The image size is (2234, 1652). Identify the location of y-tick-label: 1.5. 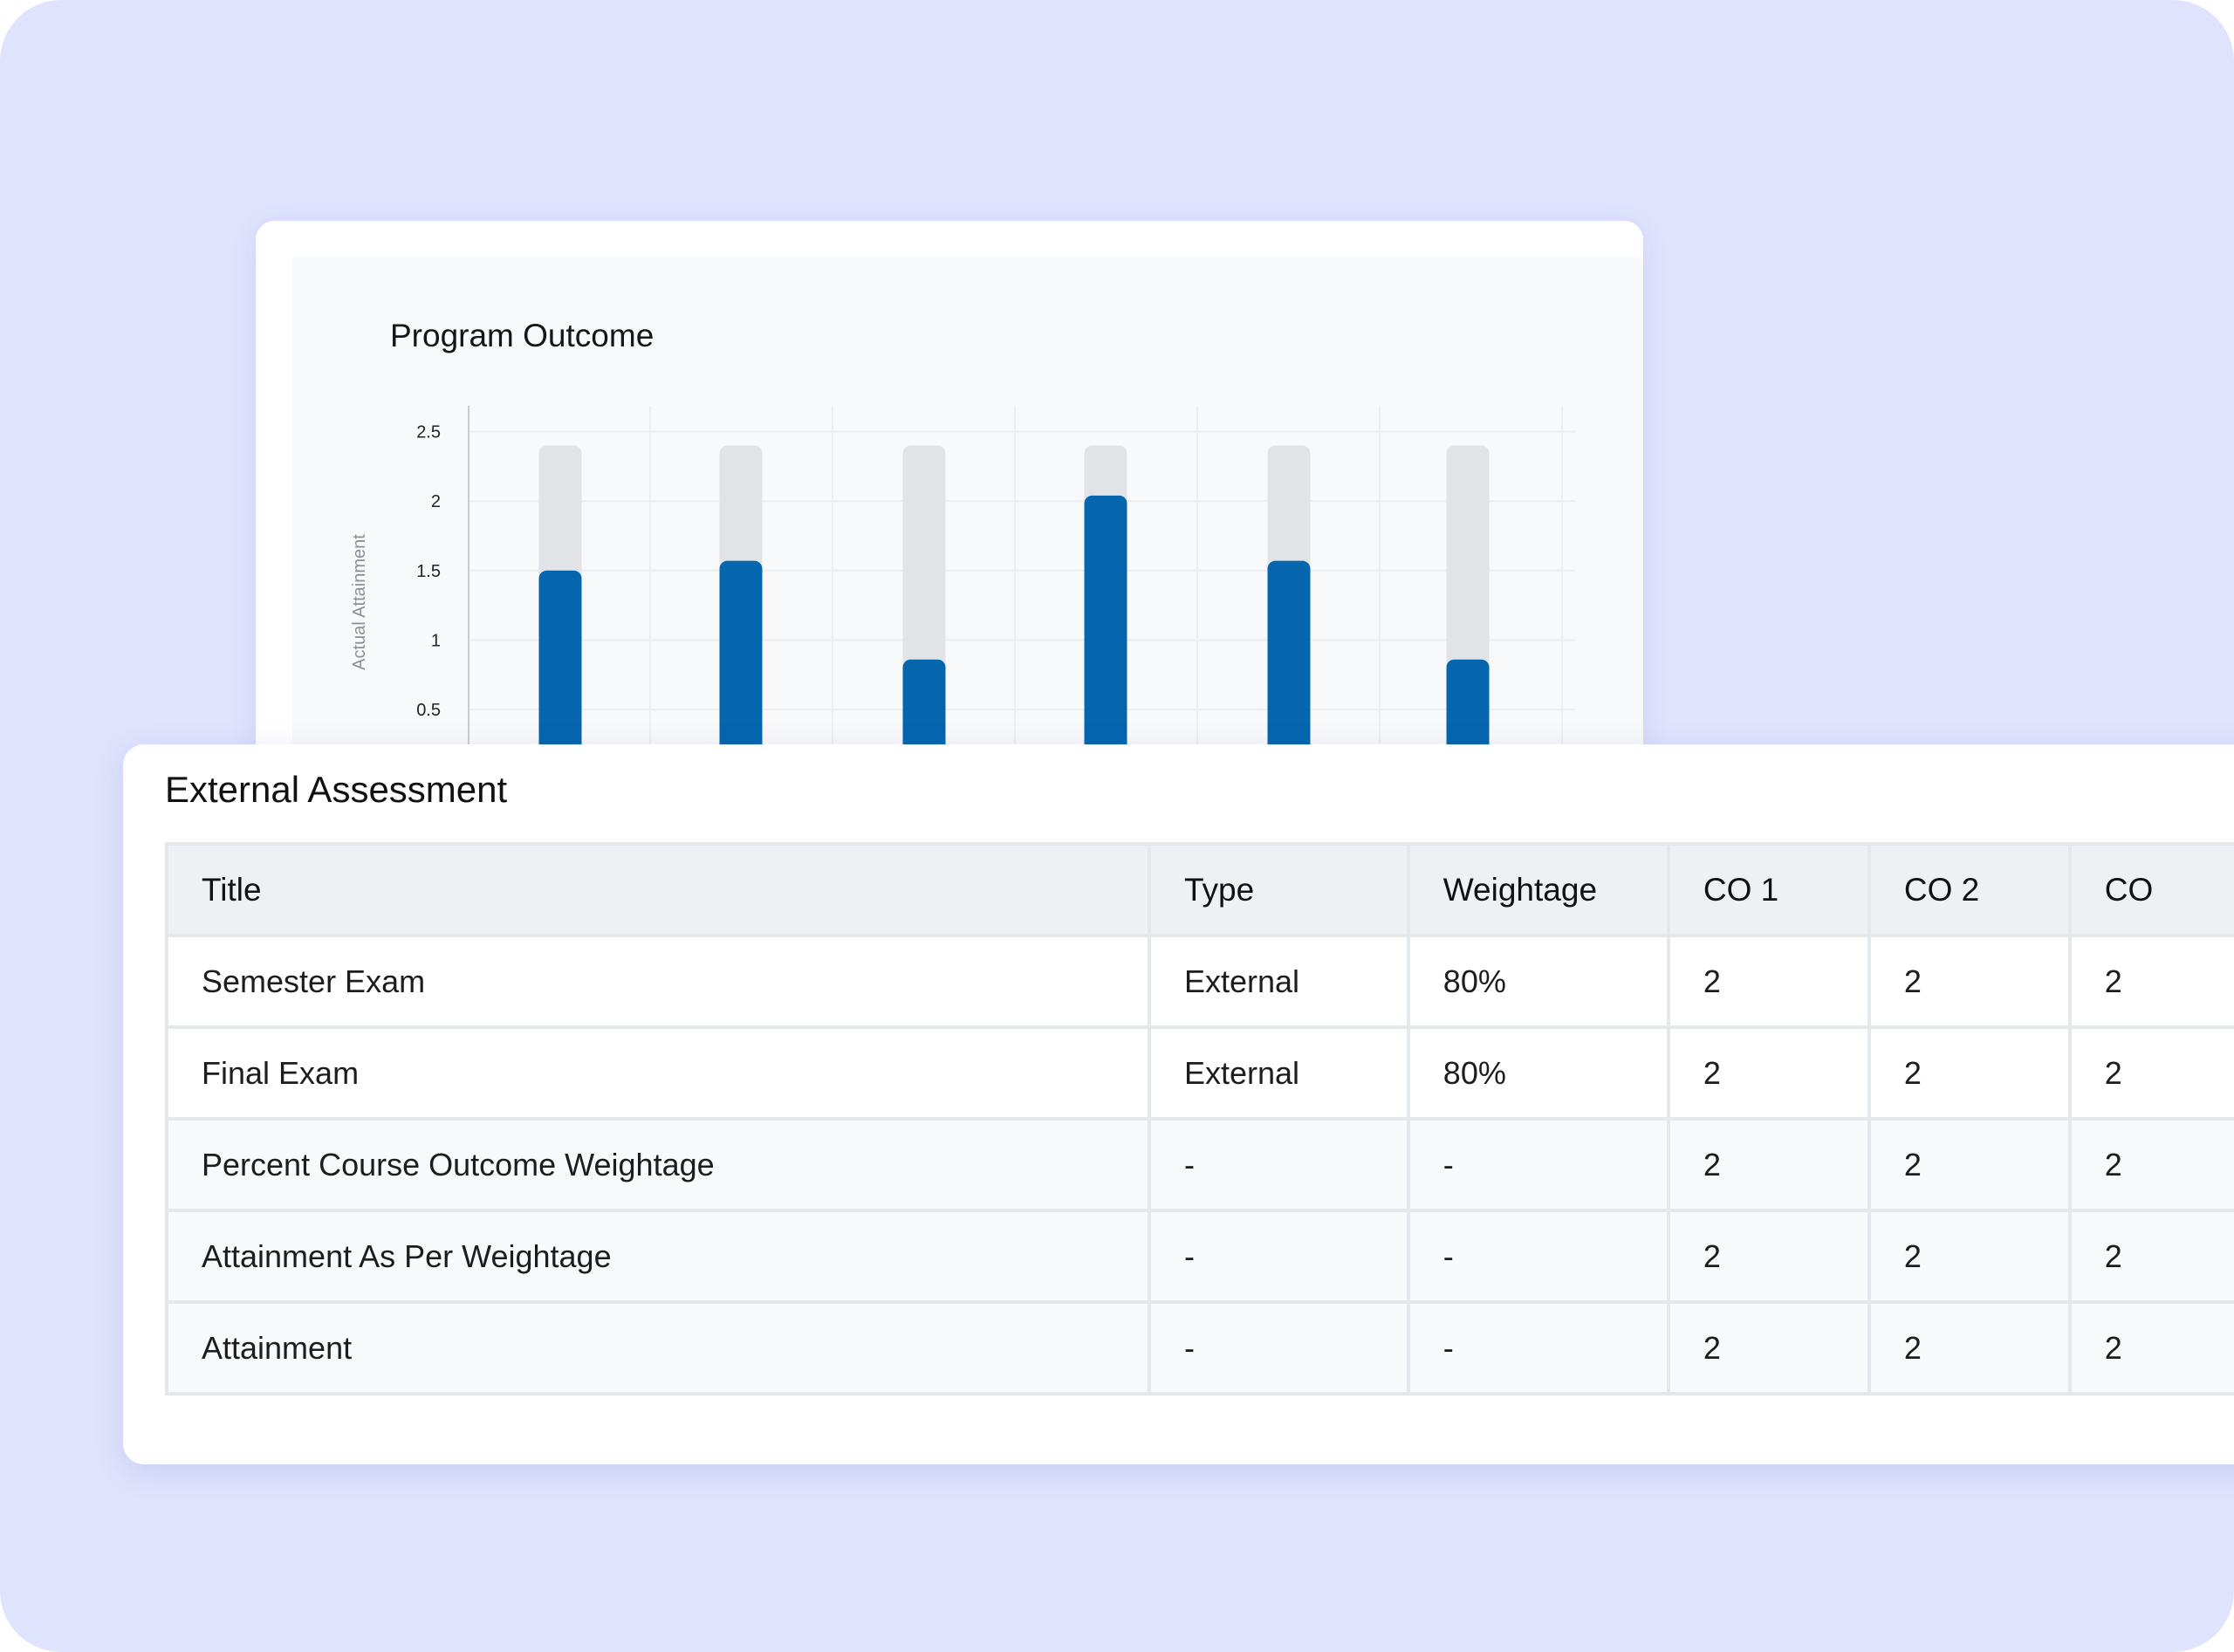
(428, 571).